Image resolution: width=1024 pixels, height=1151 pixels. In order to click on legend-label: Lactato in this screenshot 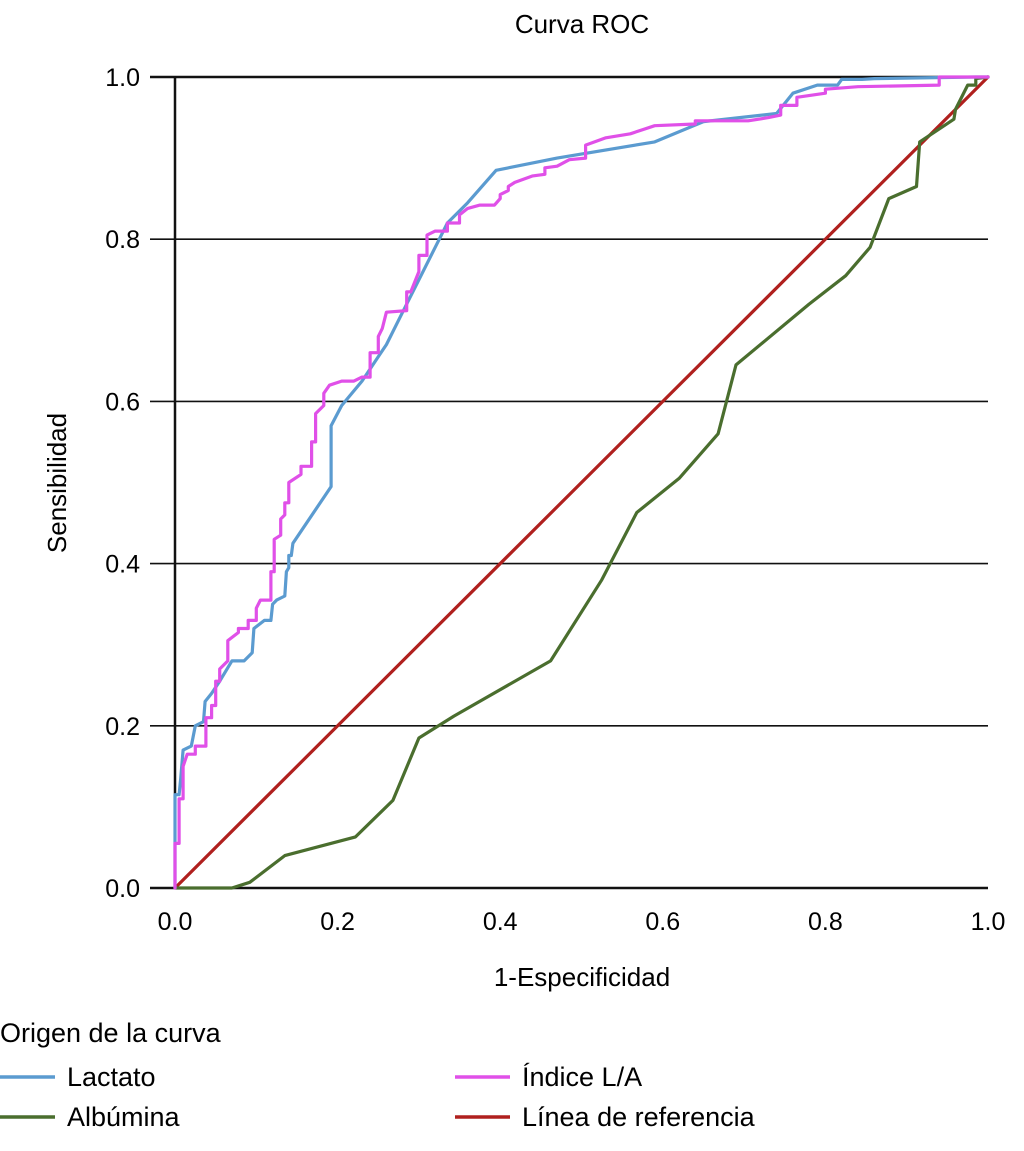, I will do `click(111, 1077)`.